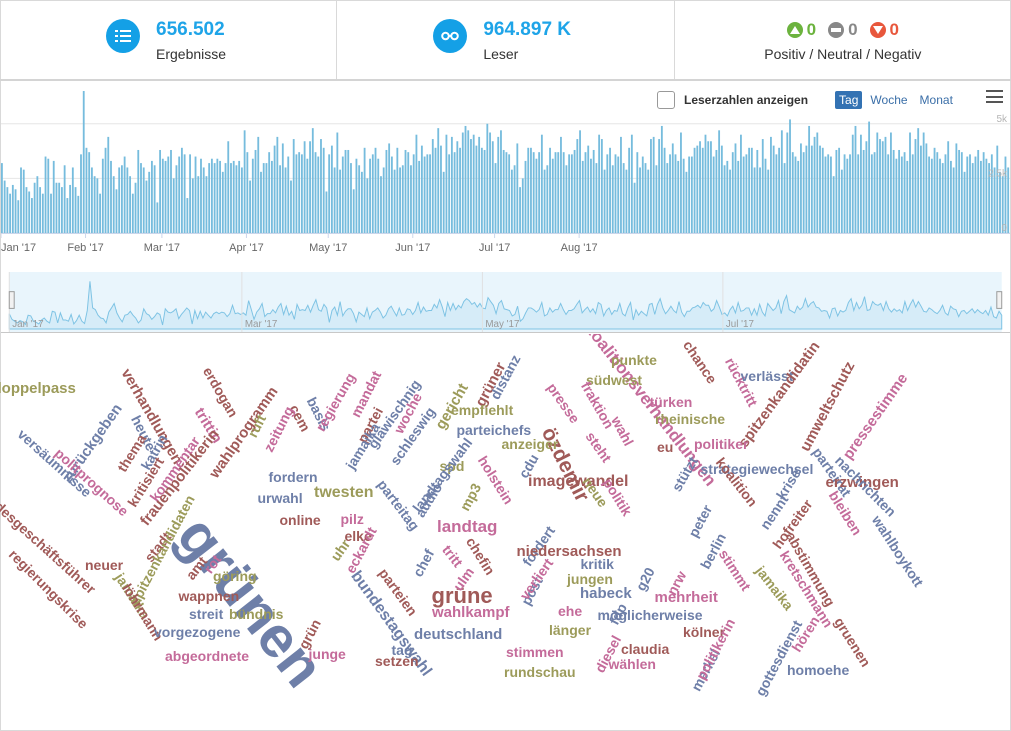 The width and height of the screenshot is (1011, 731). I want to click on wordcloud-term: g20, so click(645, 579).